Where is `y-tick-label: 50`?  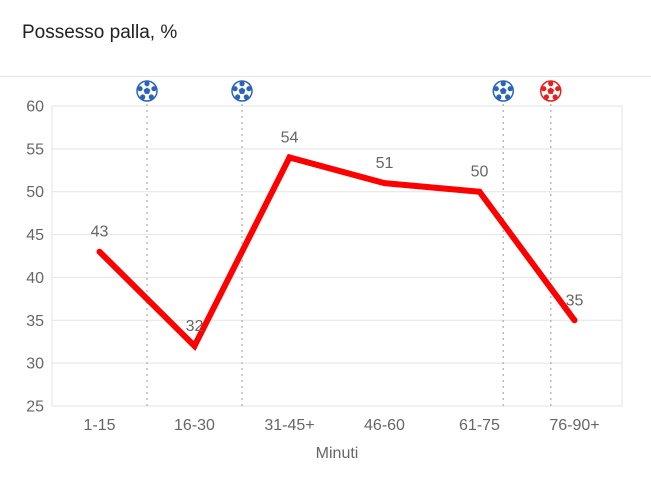 y-tick-label: 50 is located at coordinates (35, 192).